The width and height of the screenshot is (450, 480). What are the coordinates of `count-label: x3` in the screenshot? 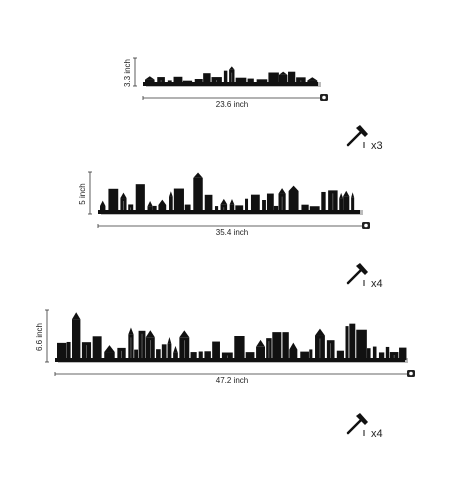 It's located at (377, 146).